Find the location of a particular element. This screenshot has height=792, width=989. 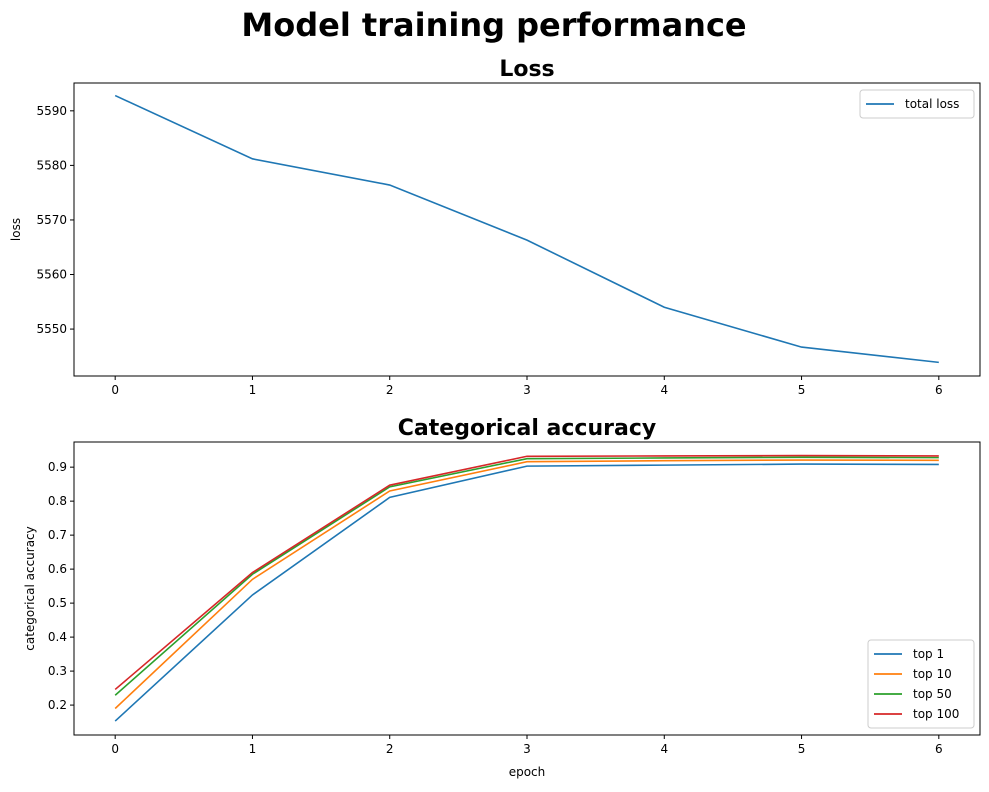

legend-label: top 10 is located at coordinates (932, 674).